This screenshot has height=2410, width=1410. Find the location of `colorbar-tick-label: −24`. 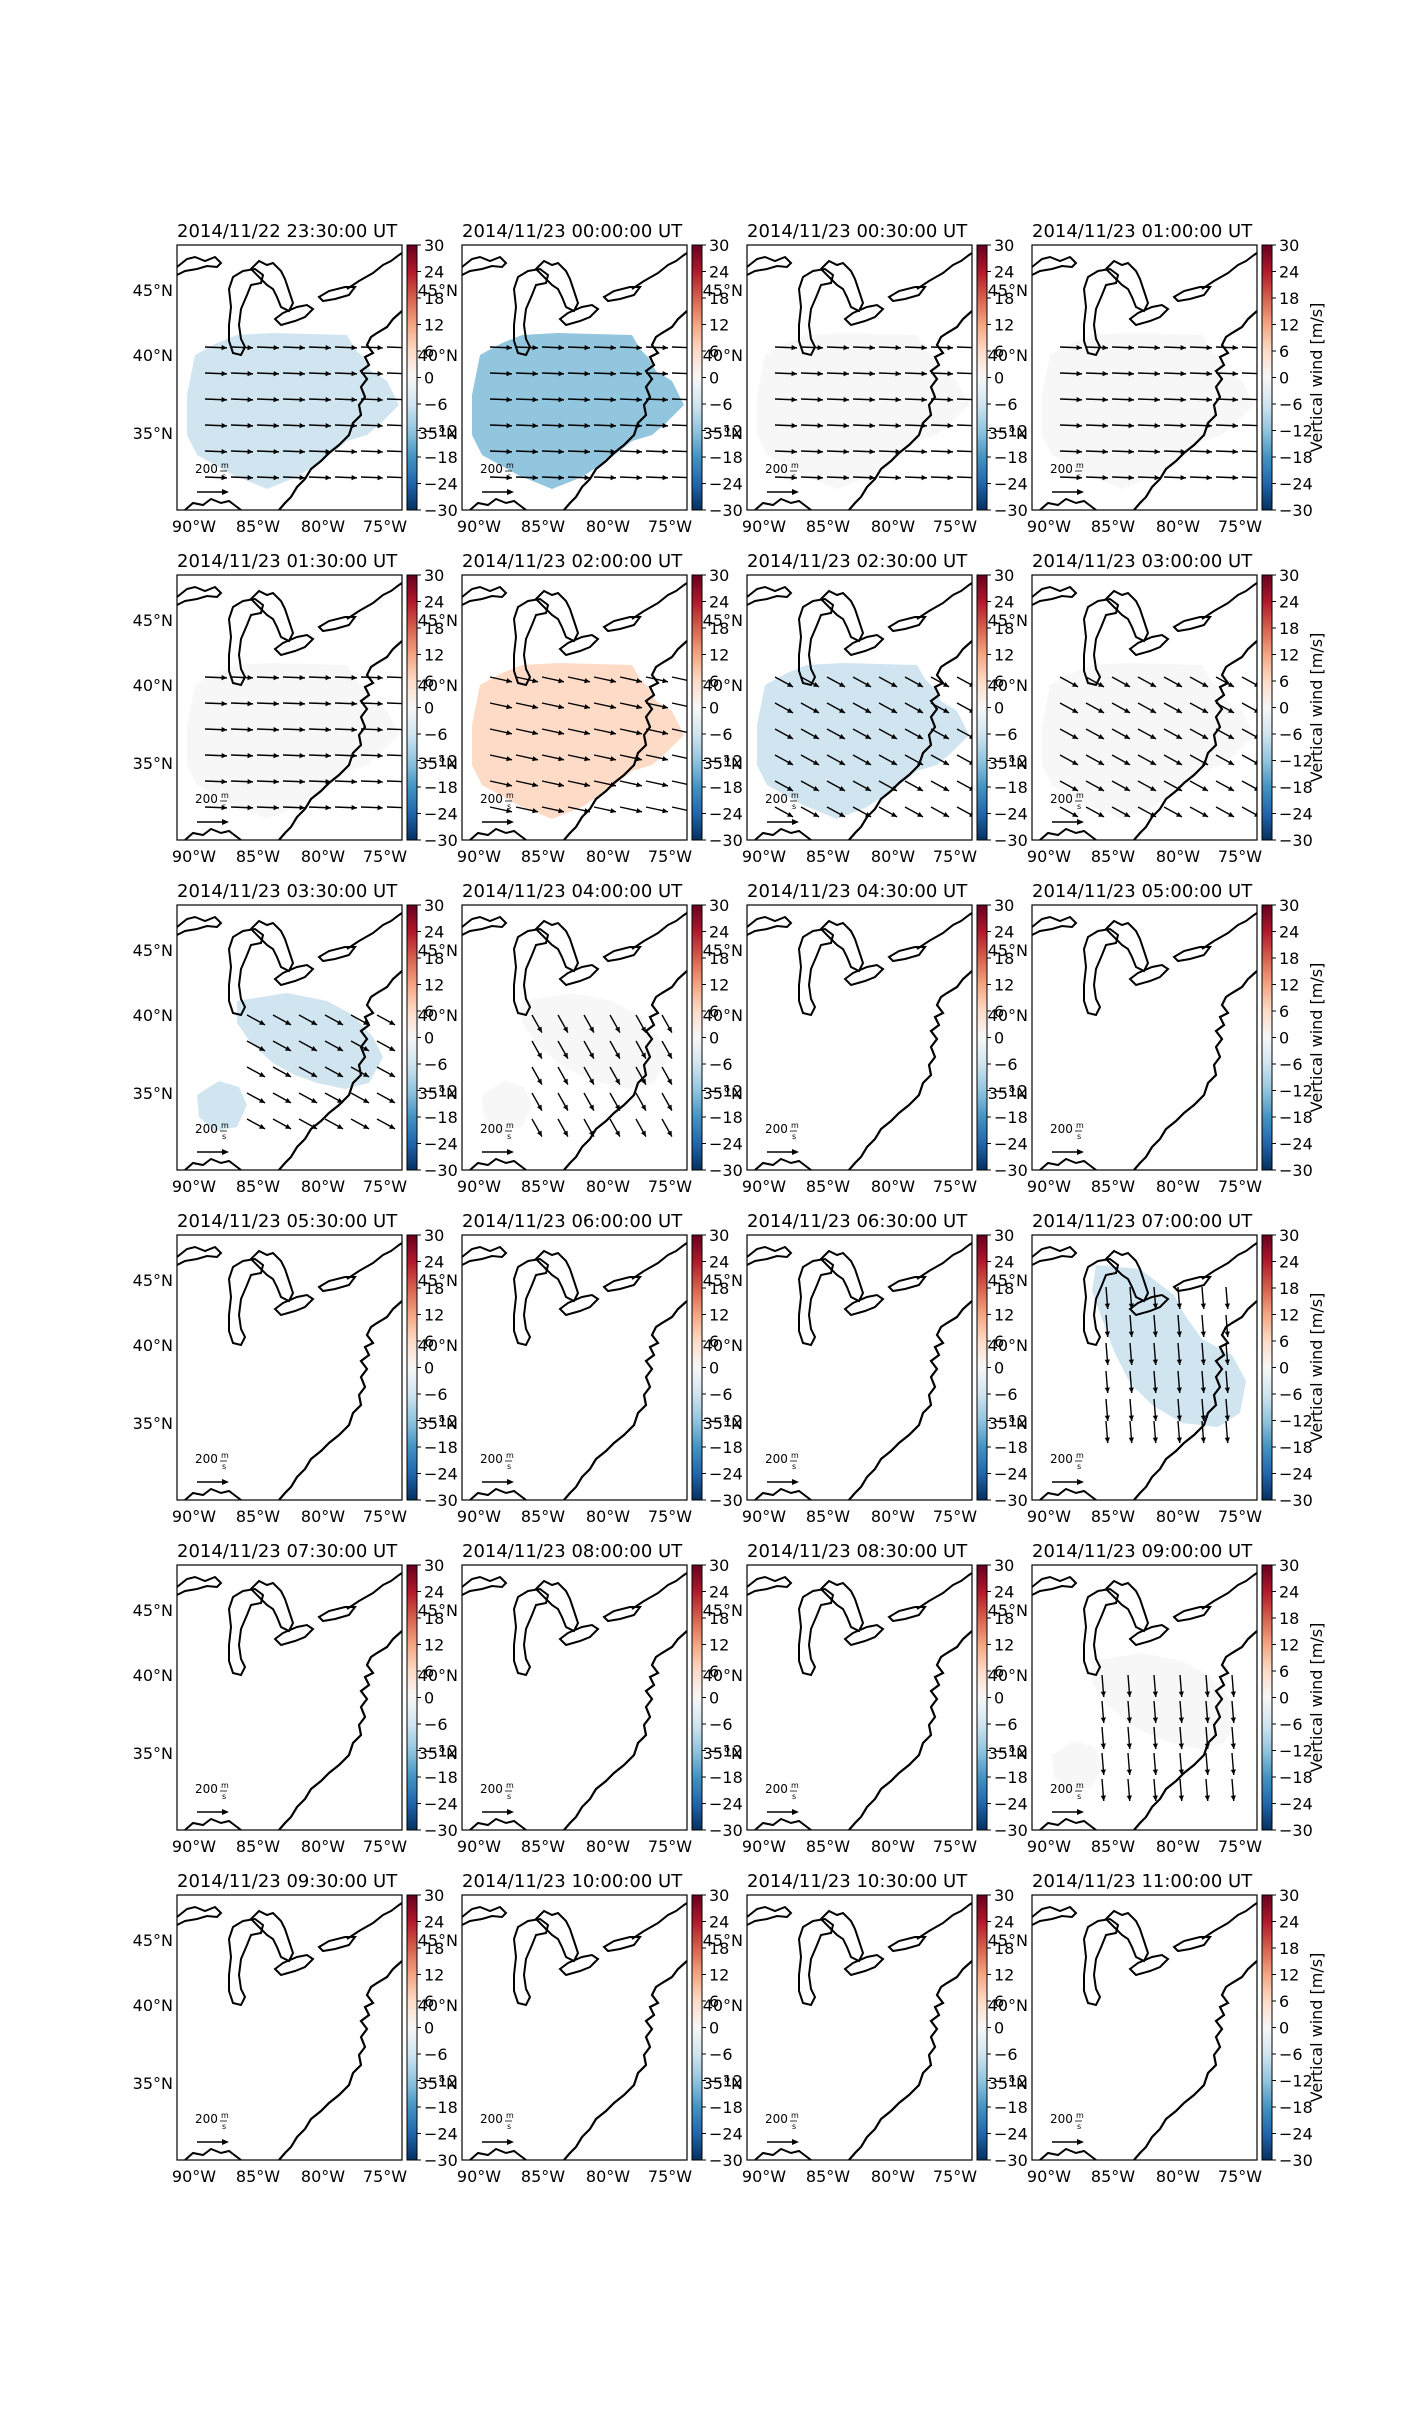

colorbar-tick-label: −24 is located at coordinates (1296, 1474).